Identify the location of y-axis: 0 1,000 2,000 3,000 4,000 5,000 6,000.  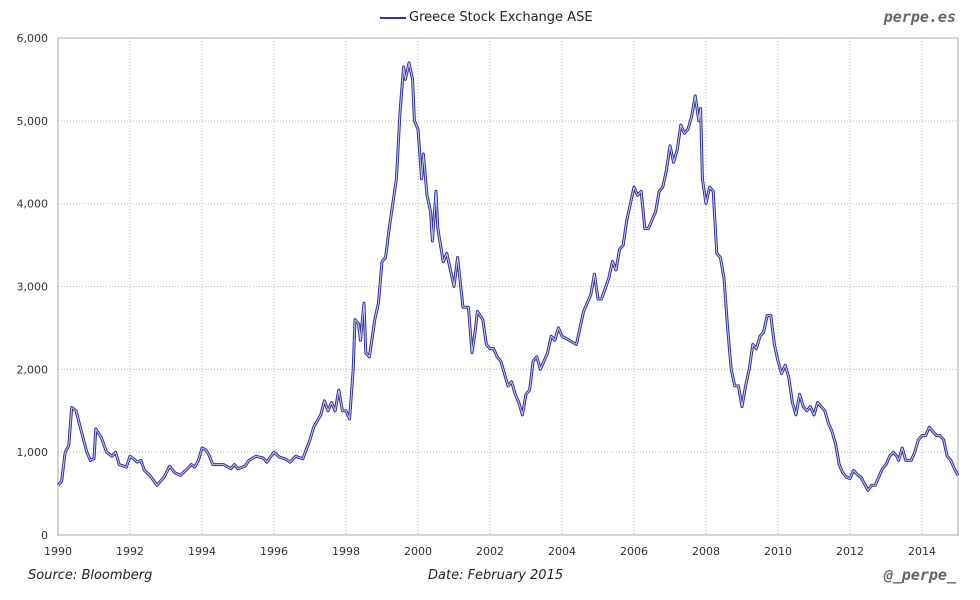
(33, 287).